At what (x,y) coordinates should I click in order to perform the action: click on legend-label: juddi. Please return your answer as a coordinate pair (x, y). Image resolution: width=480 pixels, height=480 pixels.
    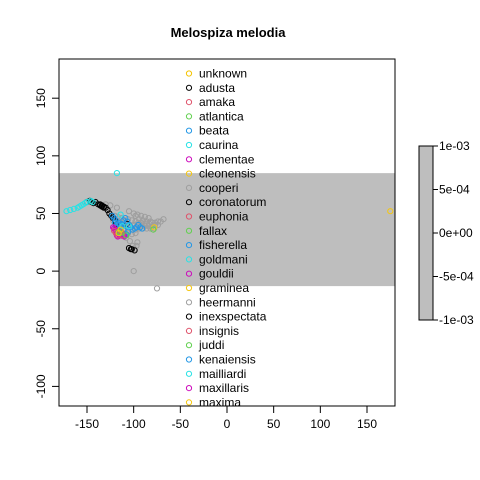
    Looking at the image, I should click on (211, 345).